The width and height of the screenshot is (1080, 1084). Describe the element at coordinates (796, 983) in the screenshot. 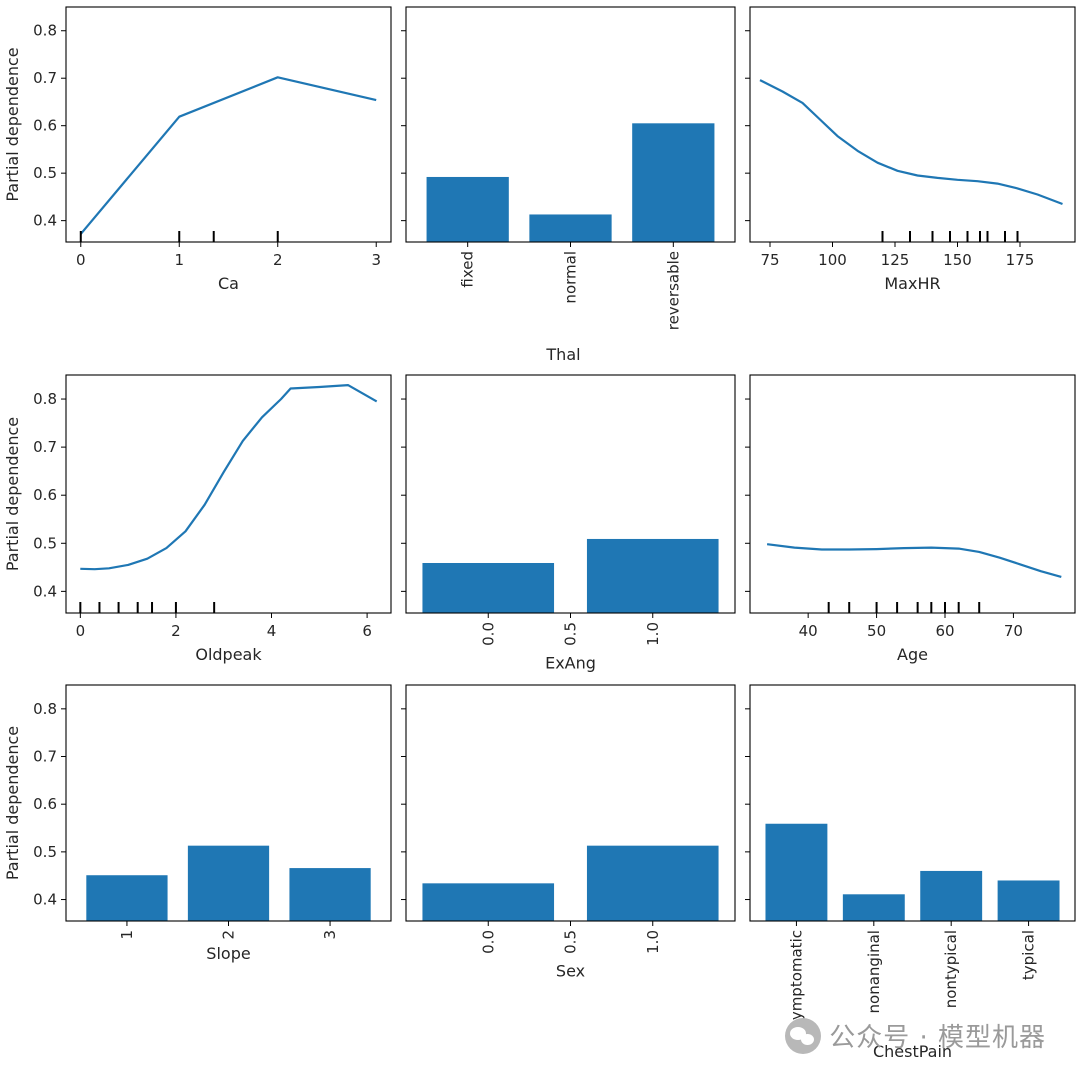

I see `x-tick-label: asymptomatic` at that location.